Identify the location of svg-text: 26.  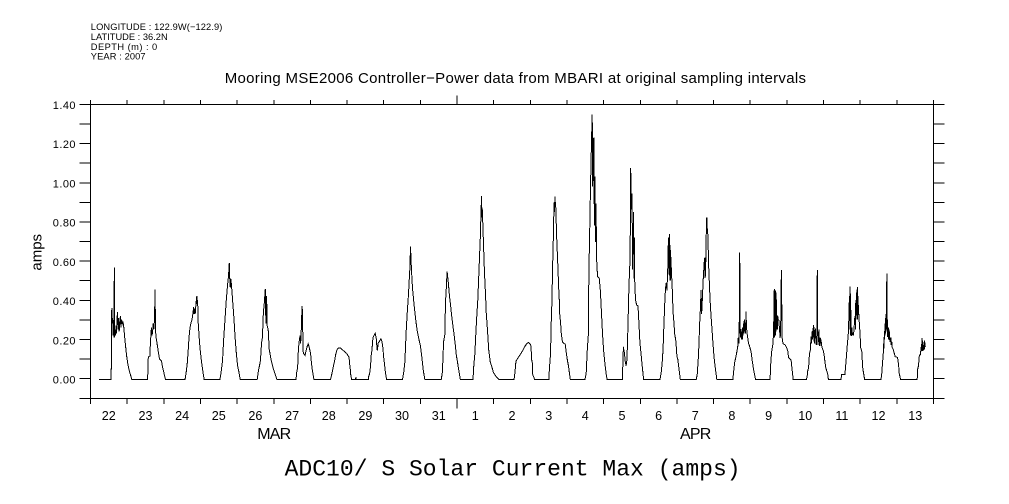
(255, 416).